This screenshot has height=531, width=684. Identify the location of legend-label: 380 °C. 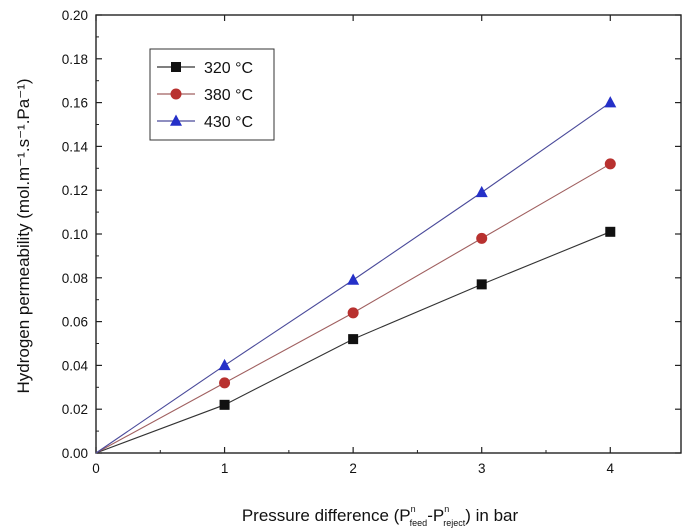
(228, 95).